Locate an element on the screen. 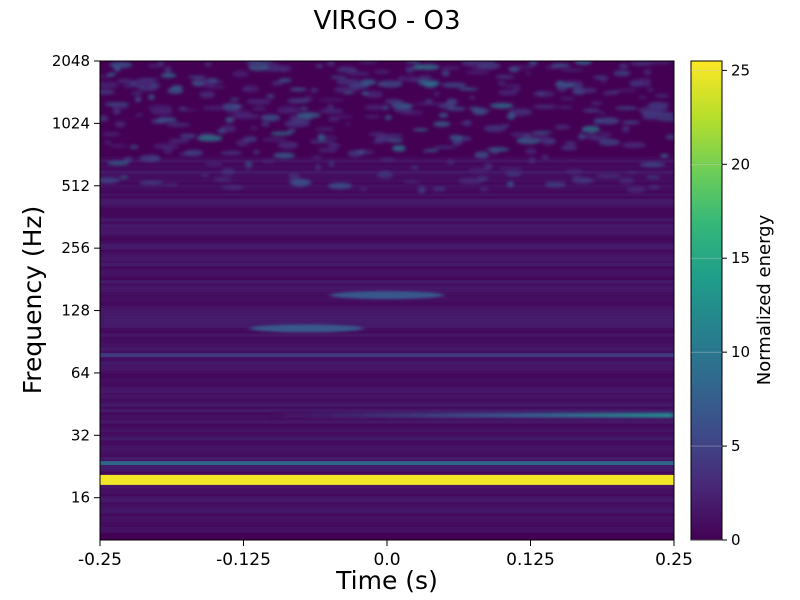 The width and height of the screenshot is (800, 600). colorbar-tick-label: 0 is located at coordinates (736, 540).